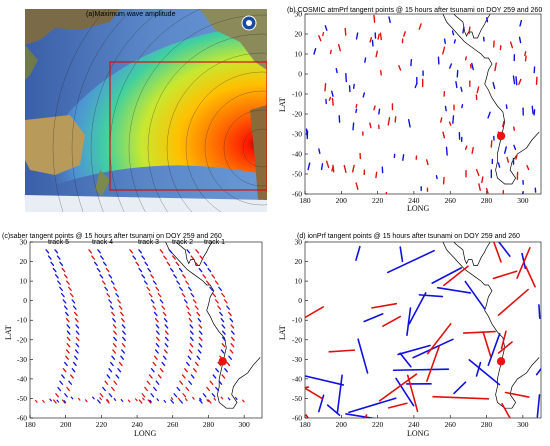  Describe the element at coordinates (24, 281) in the screenshot. I see `y-tick-label: 10` at that location.